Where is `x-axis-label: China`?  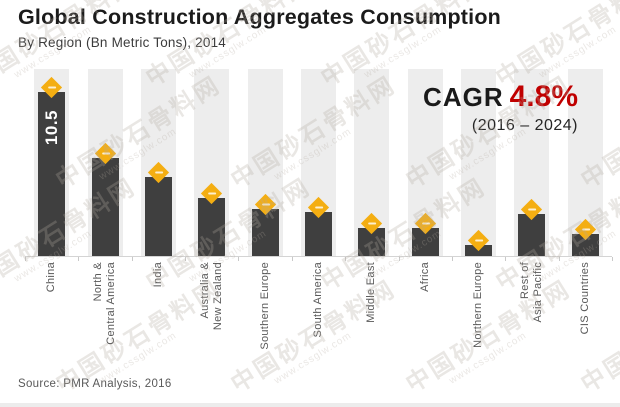 x-axis-label: China is located at coordinates (51, 277).